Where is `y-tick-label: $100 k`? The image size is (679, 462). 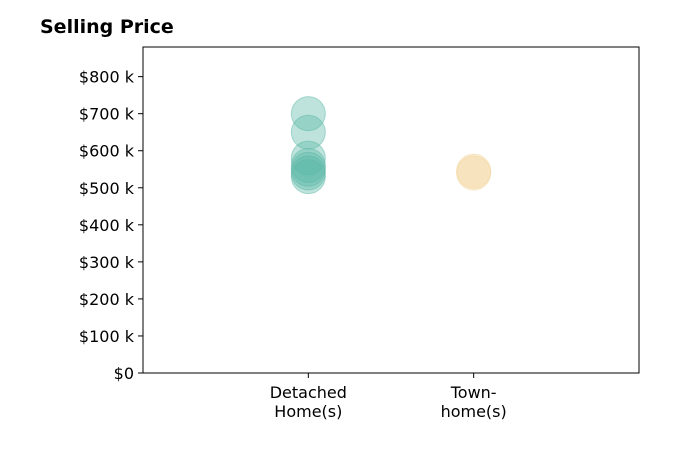 y-tick-label: $100 k is located at coordinates (107, 336).